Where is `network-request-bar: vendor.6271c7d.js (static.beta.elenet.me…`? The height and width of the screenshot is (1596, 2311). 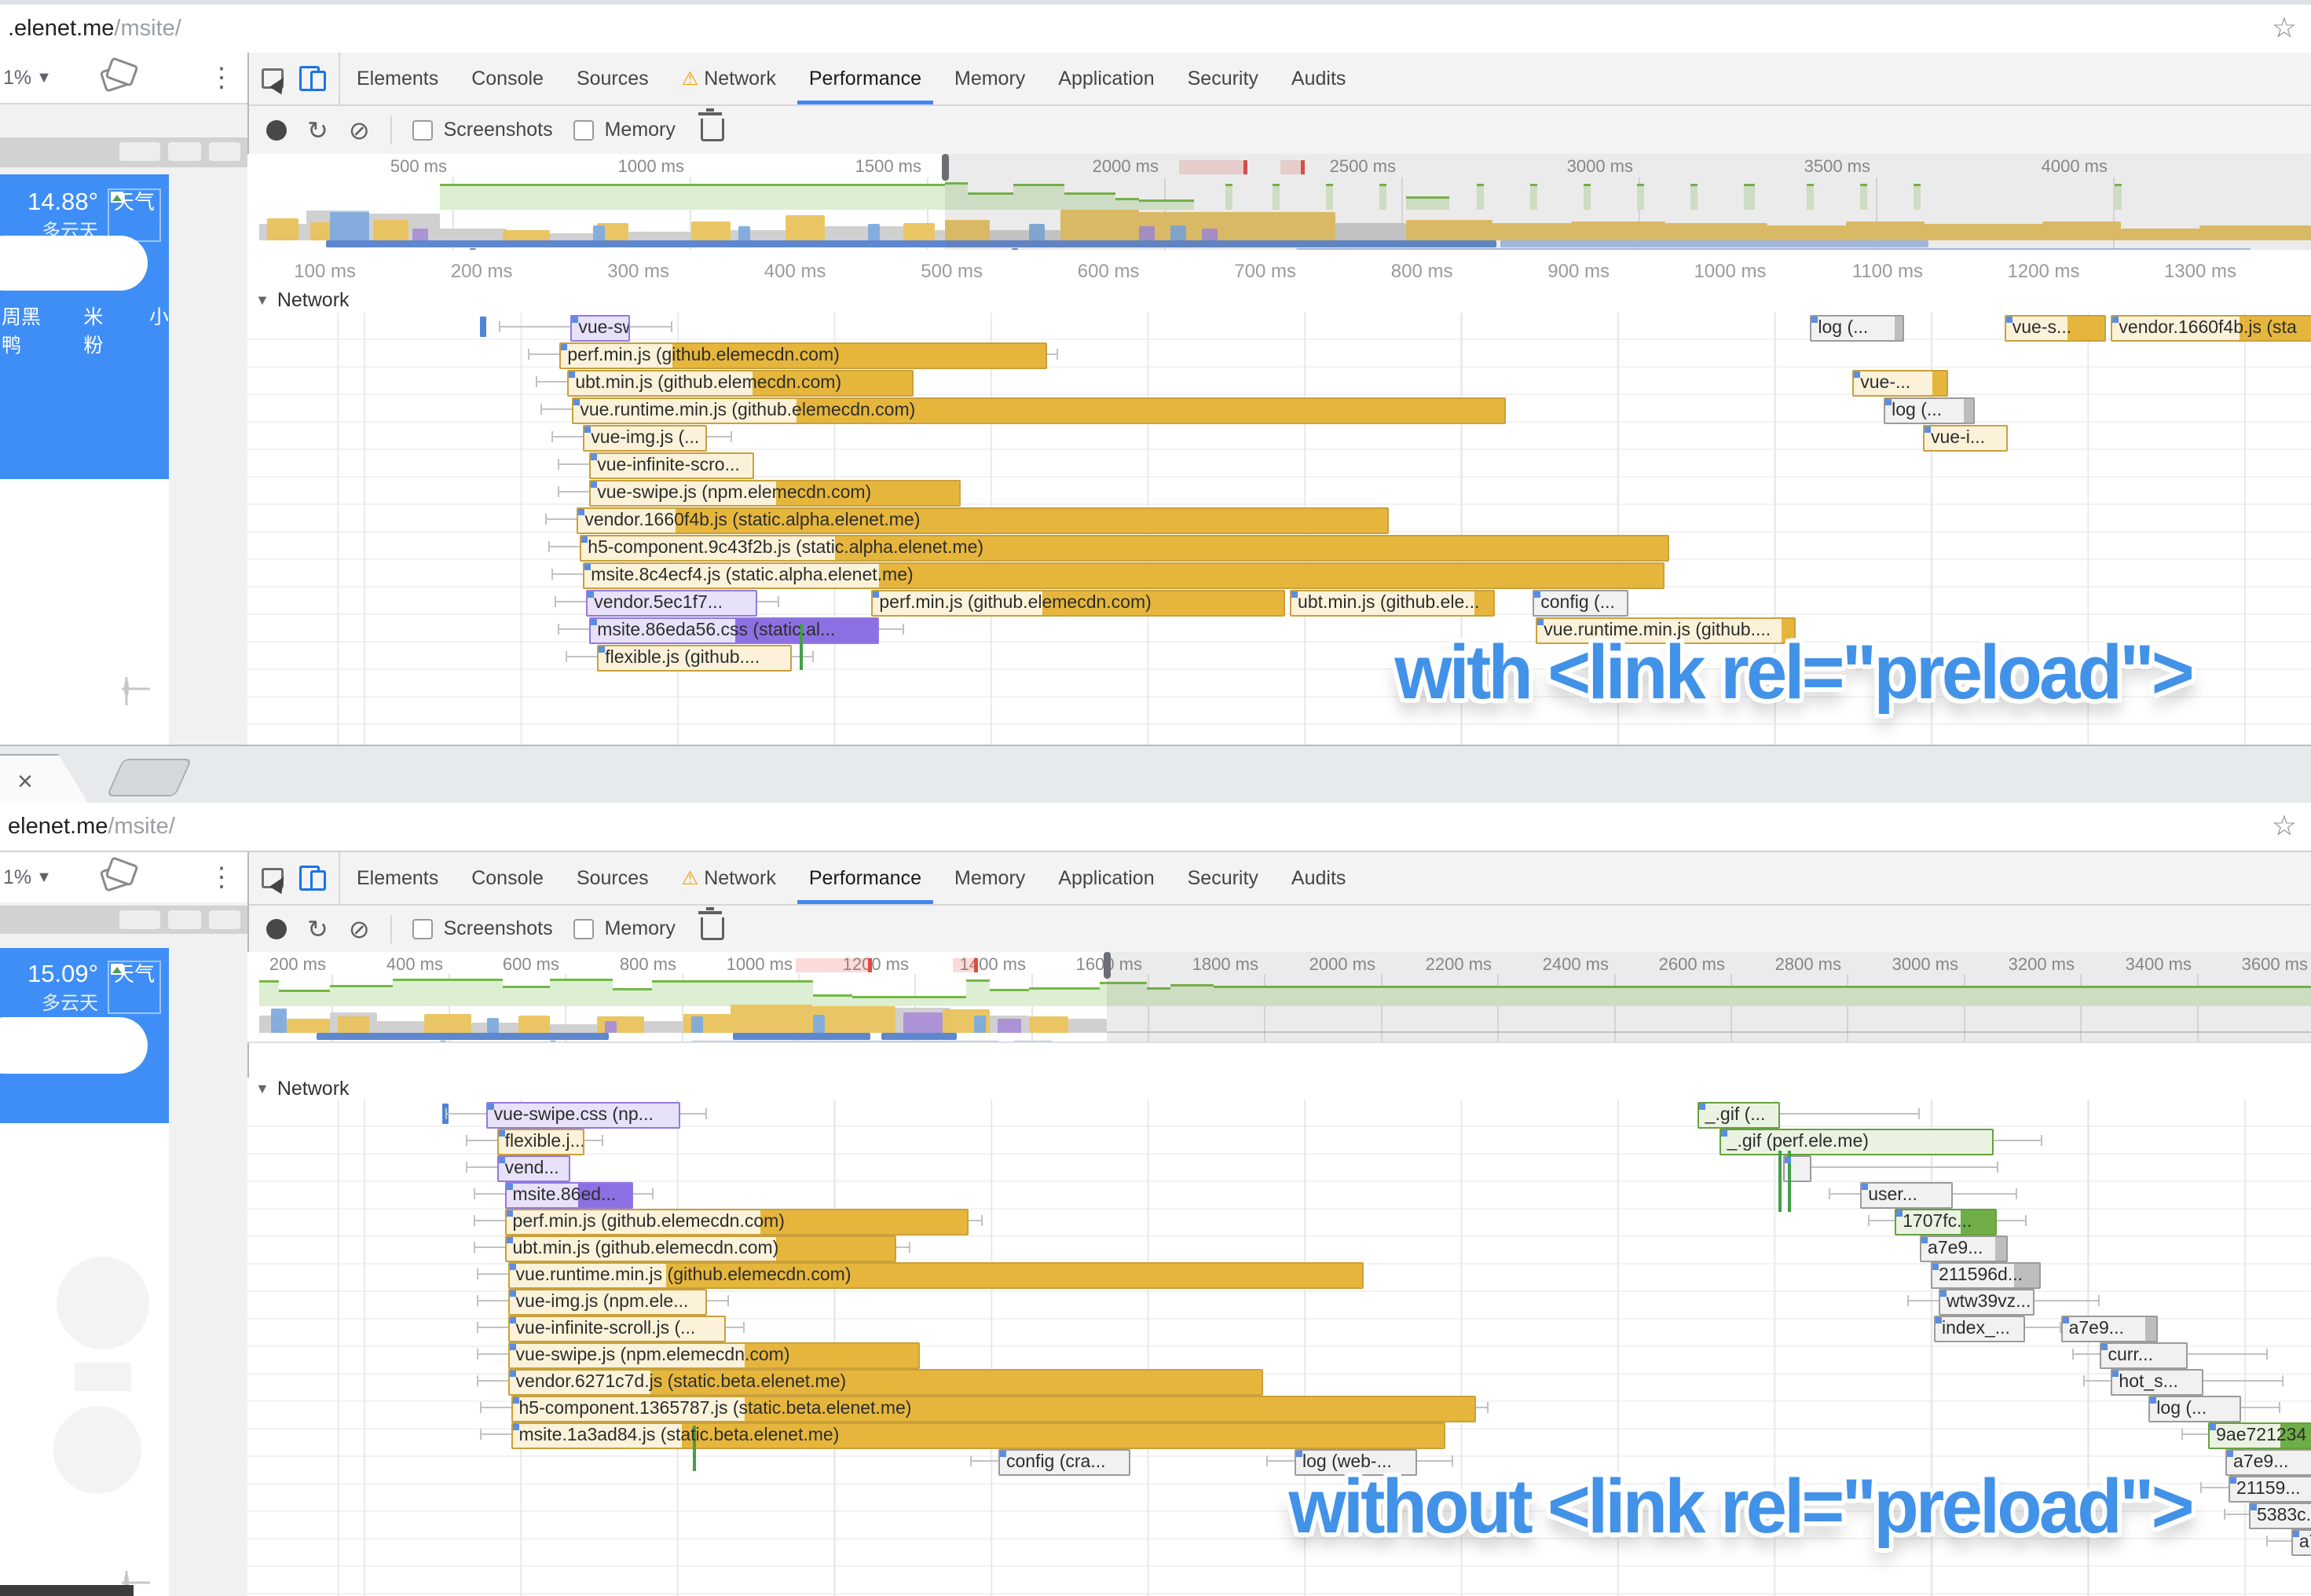 network-request-bar: vendor.6271c7d.js (static.beta.elenet.me… is located at coordinates (885, 1382).